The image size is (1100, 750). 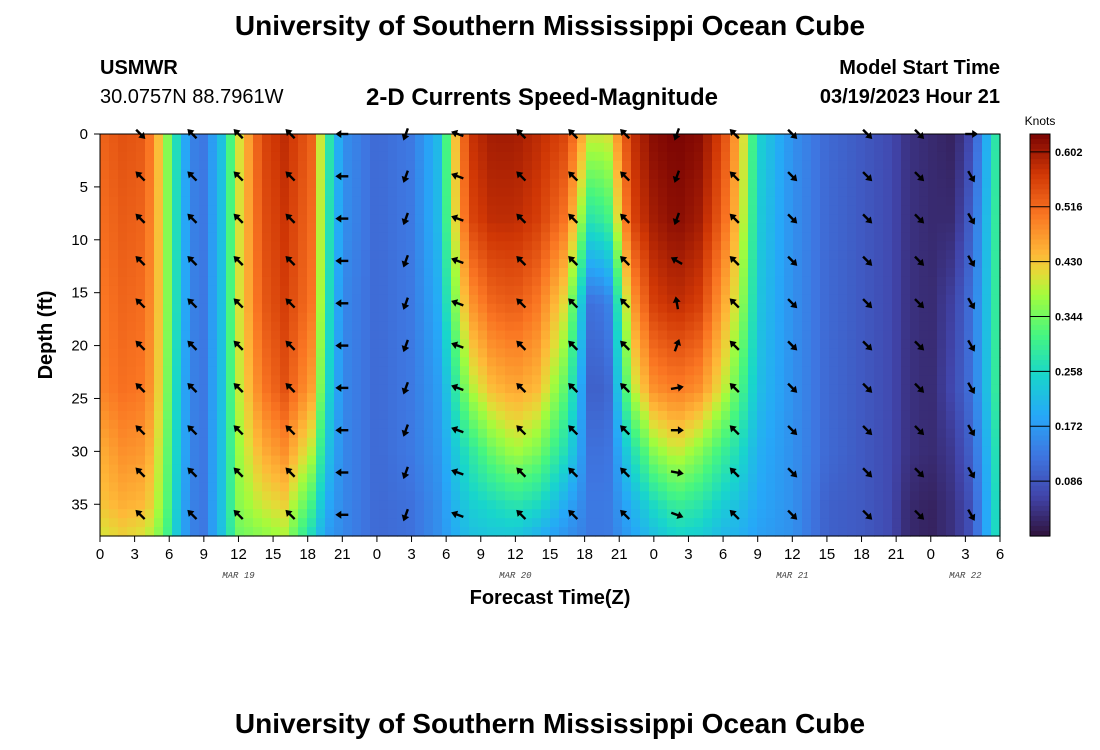 I want to click on model-start-time: 03/19/2023 Hour 21, so click(x=909, y=97).